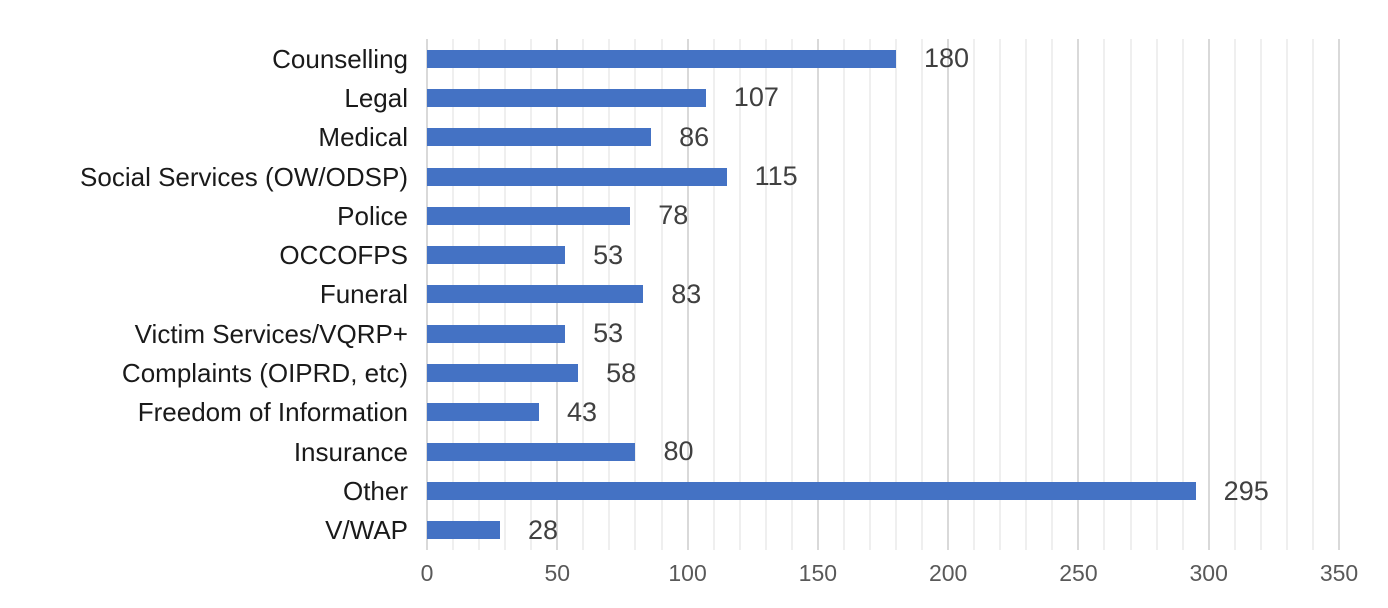 The image size is (1388, 608). I want to click on value-label: 43, so click(582, 411).